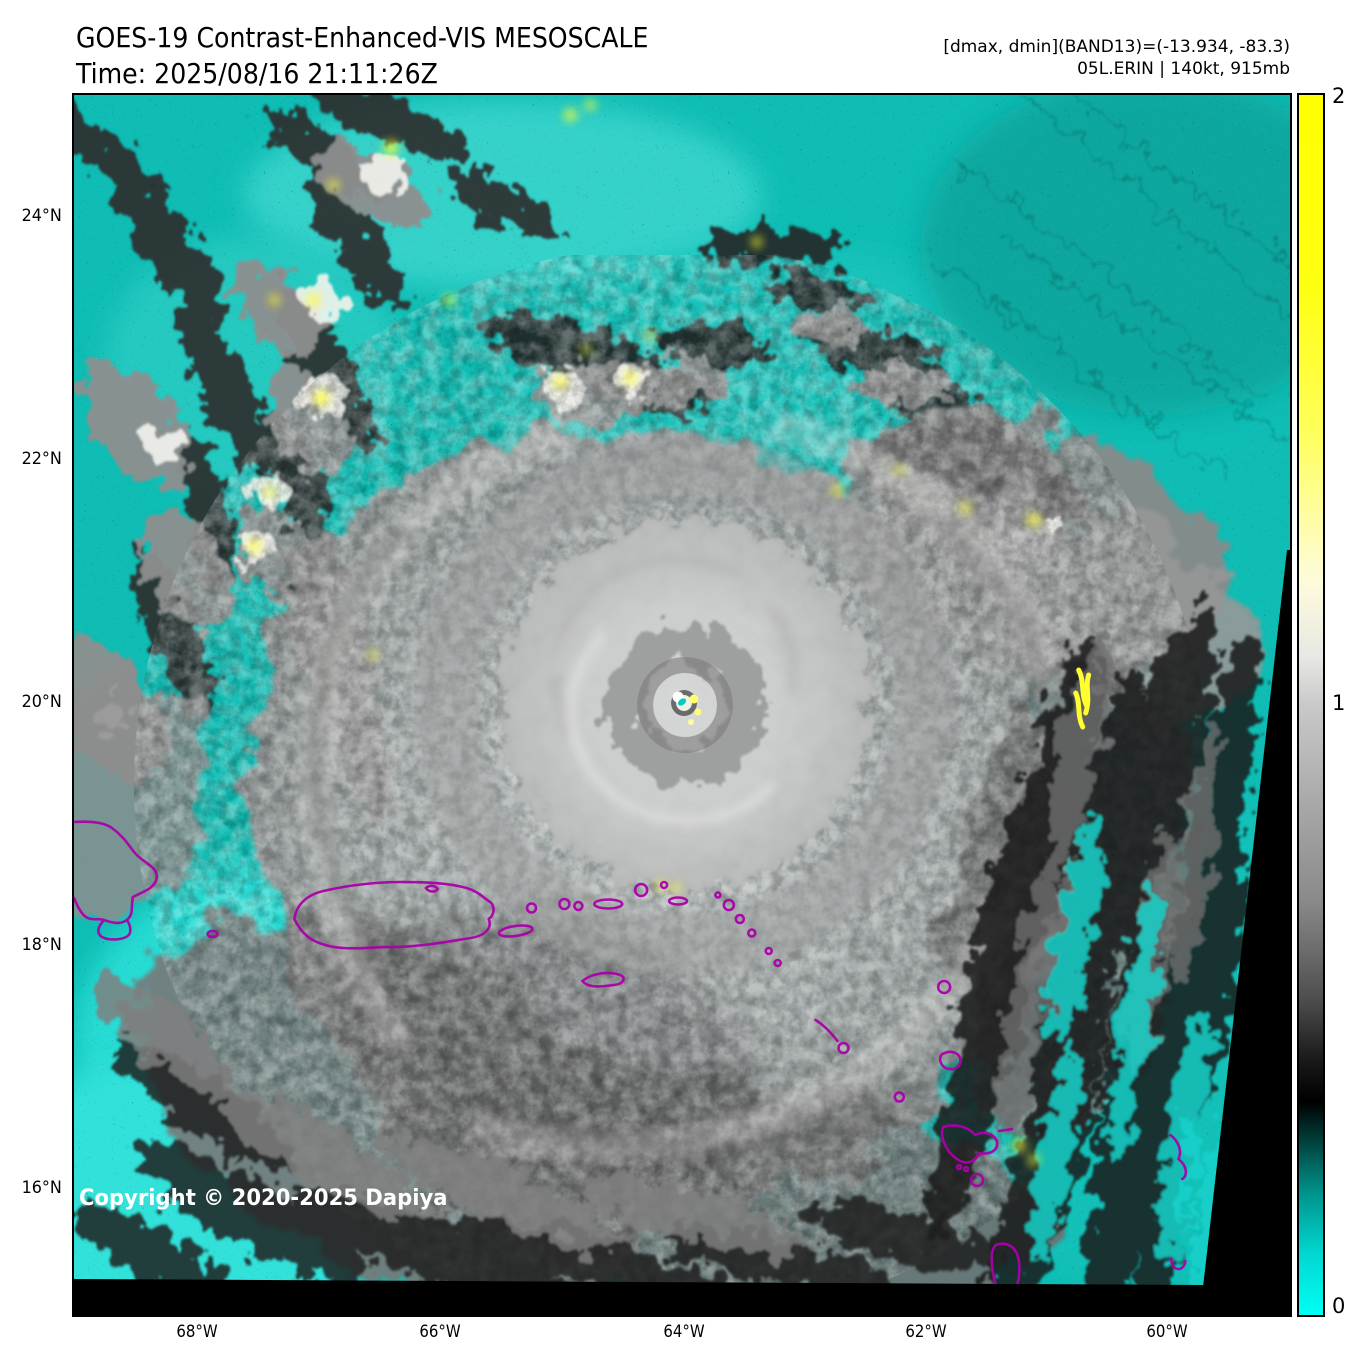  What do you see at coordinates (41, 459) in the screenshot?
I see `lat-label-22n: 22°N` at bounding box center [41, 459].